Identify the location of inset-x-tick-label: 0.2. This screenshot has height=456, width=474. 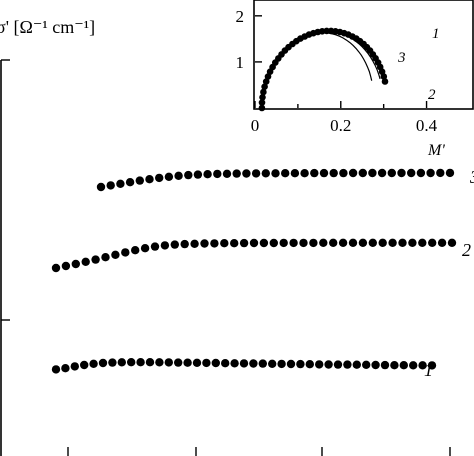
(340, 125).